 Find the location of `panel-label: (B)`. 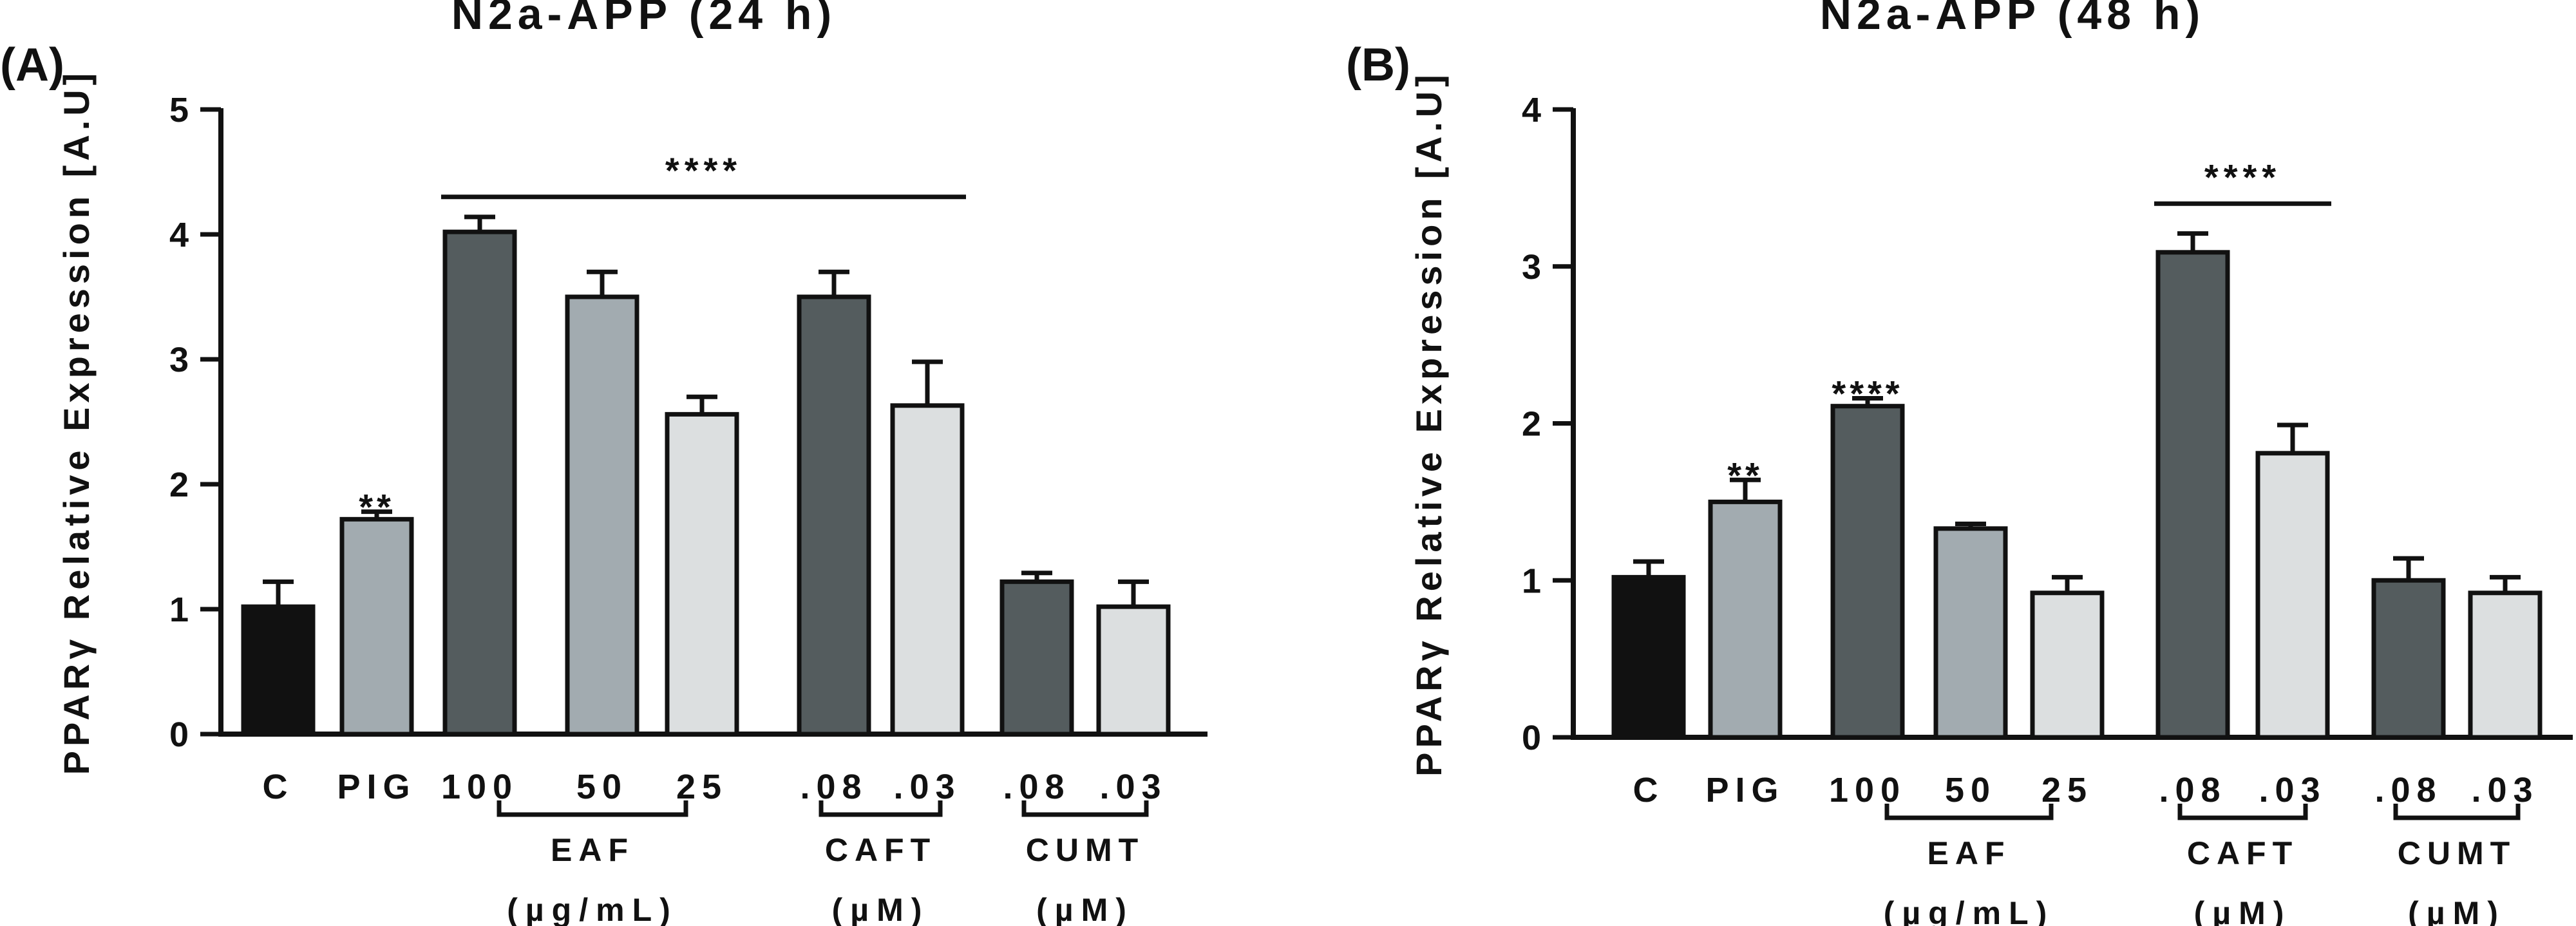

panel-label: (B) is located at coordinates (1378, 65).